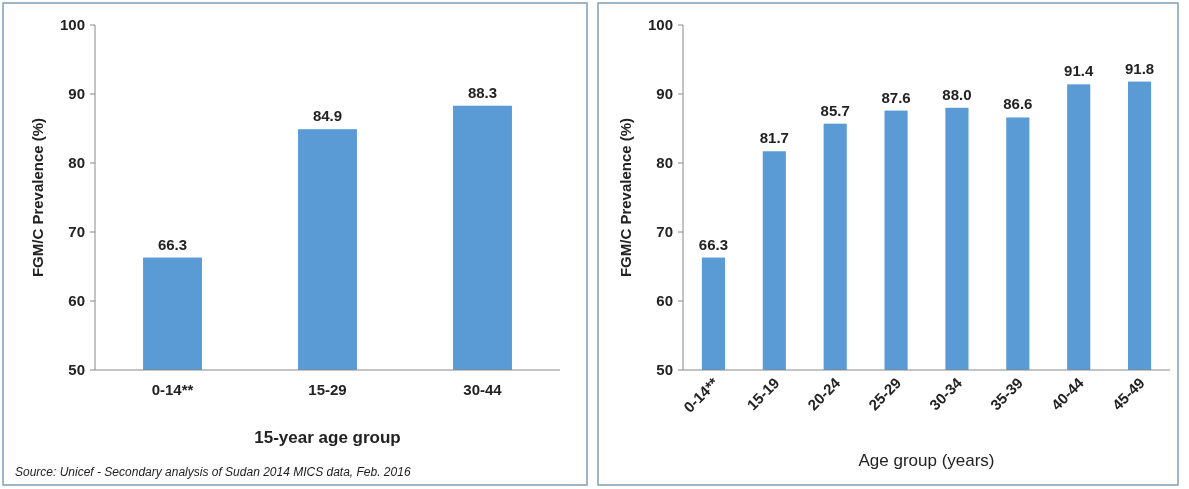 The image size is (1189, 489). What do you see at coordinates (1079, 71) in the screenshot?
I see `data-label: 91.4` at bounding box center [1079, 71].